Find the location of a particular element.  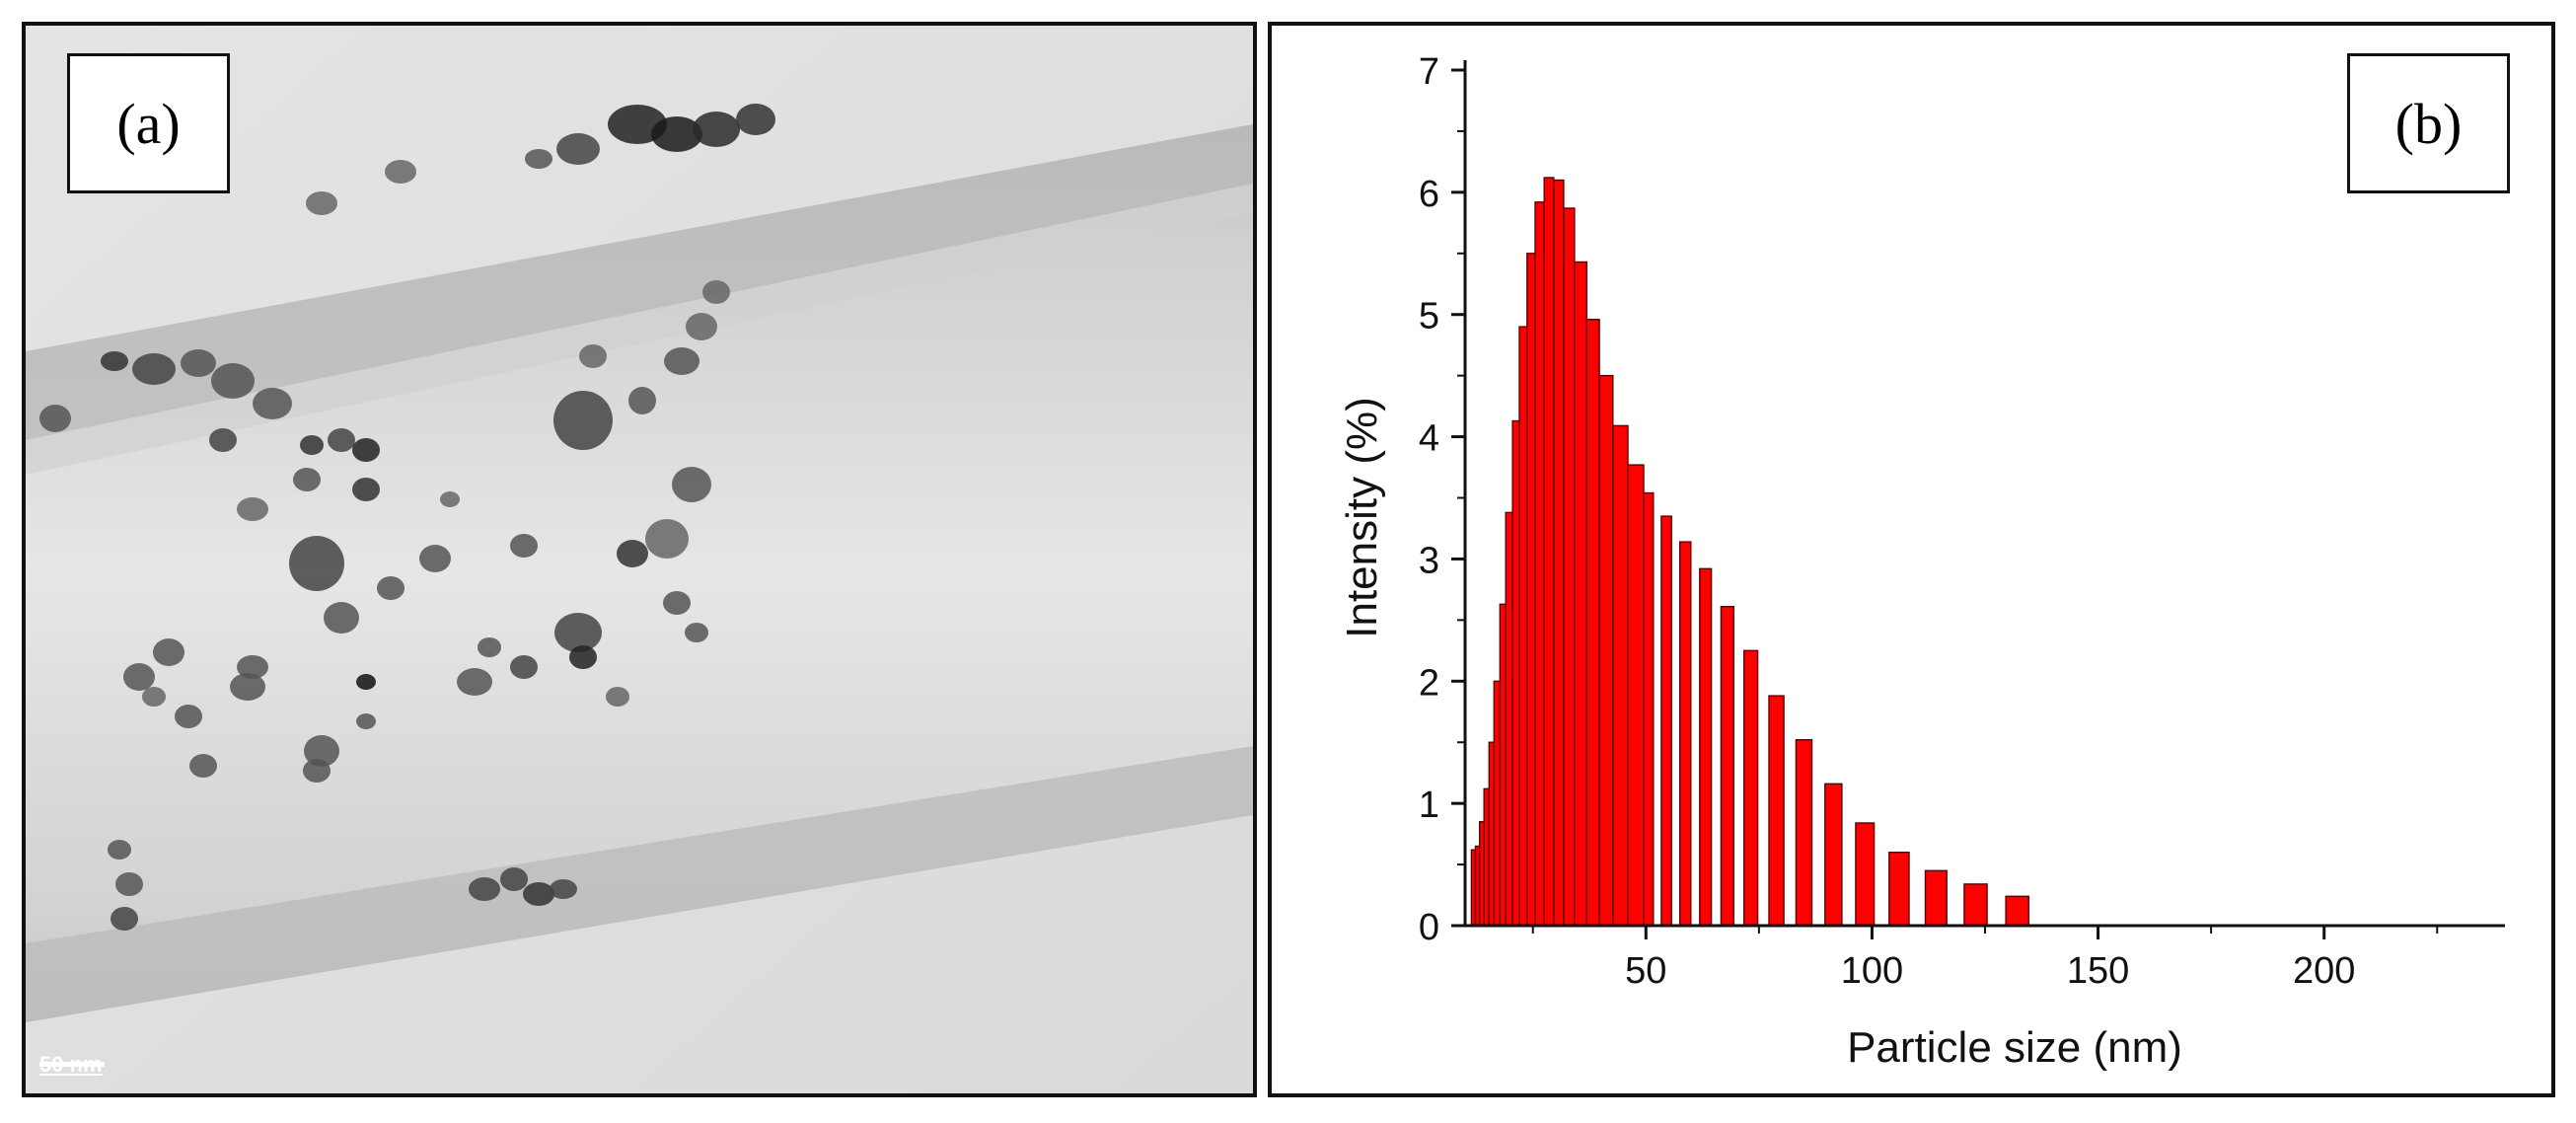

y-tick-label: 7 is located at coordinates (1429, 72).